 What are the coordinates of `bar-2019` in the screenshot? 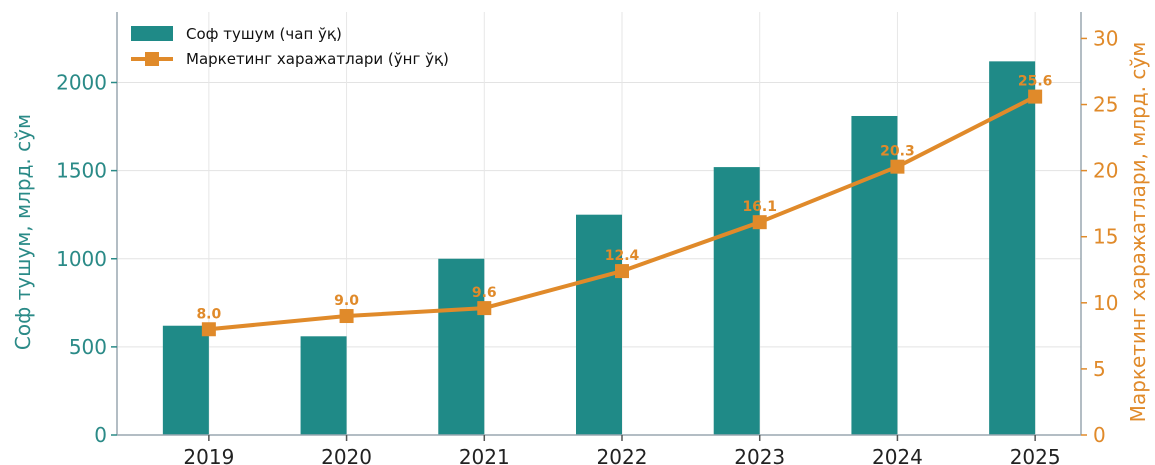 It's located at (185, 380).